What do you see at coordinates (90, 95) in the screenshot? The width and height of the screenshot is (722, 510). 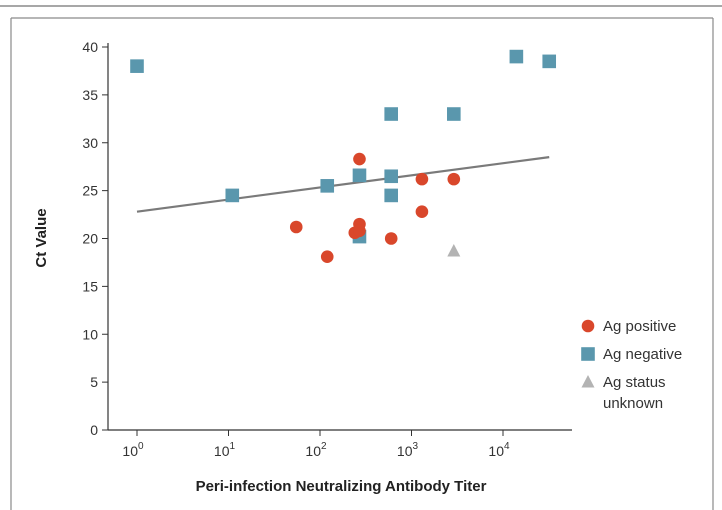 I see `y-tick-label: 35` at bounding box center [90, 95].